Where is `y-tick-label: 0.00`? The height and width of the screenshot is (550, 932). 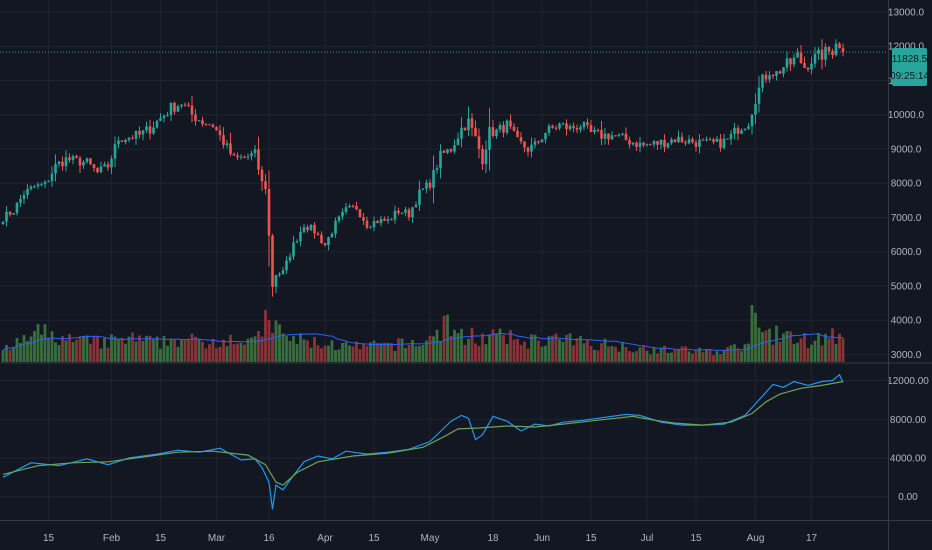
y-tick-label: 0.00 is located at coordinates (908, 497).